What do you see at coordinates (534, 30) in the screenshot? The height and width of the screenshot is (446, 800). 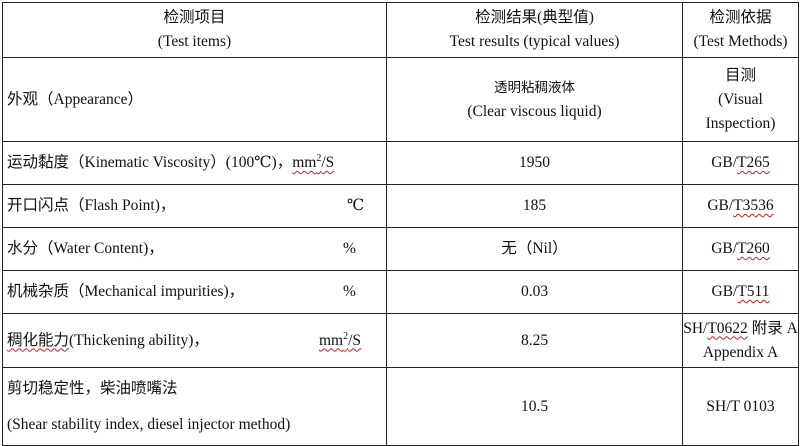 I see `header-test-results: 检测结果(典型值) Test results (typical values)` at bounding box center [534, 30].